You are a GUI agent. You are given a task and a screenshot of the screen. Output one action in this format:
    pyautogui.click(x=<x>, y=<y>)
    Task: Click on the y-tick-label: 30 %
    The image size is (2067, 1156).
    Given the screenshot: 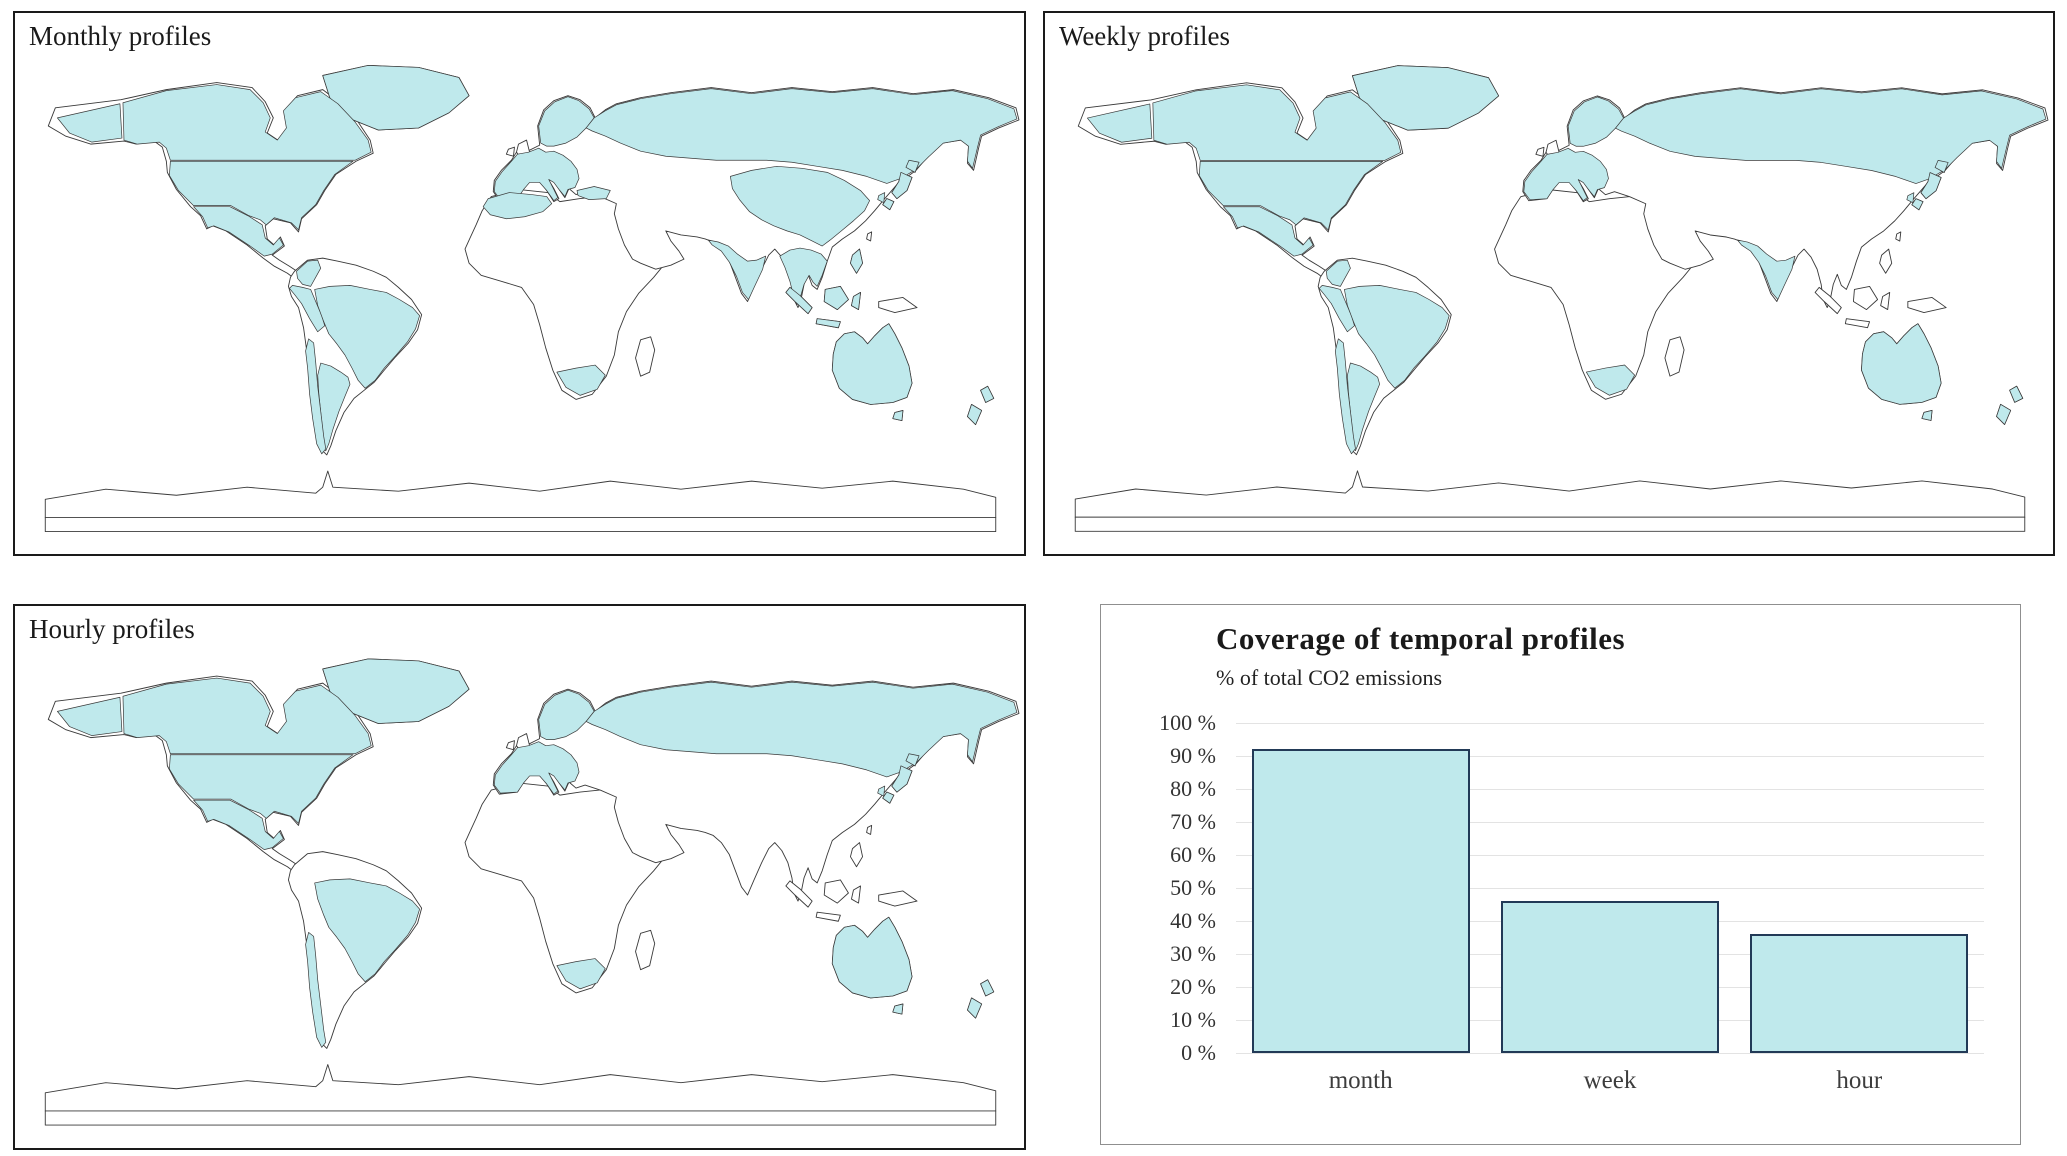 What is the action you would take?
    pyautogui.click(x=1193, y=953)
    